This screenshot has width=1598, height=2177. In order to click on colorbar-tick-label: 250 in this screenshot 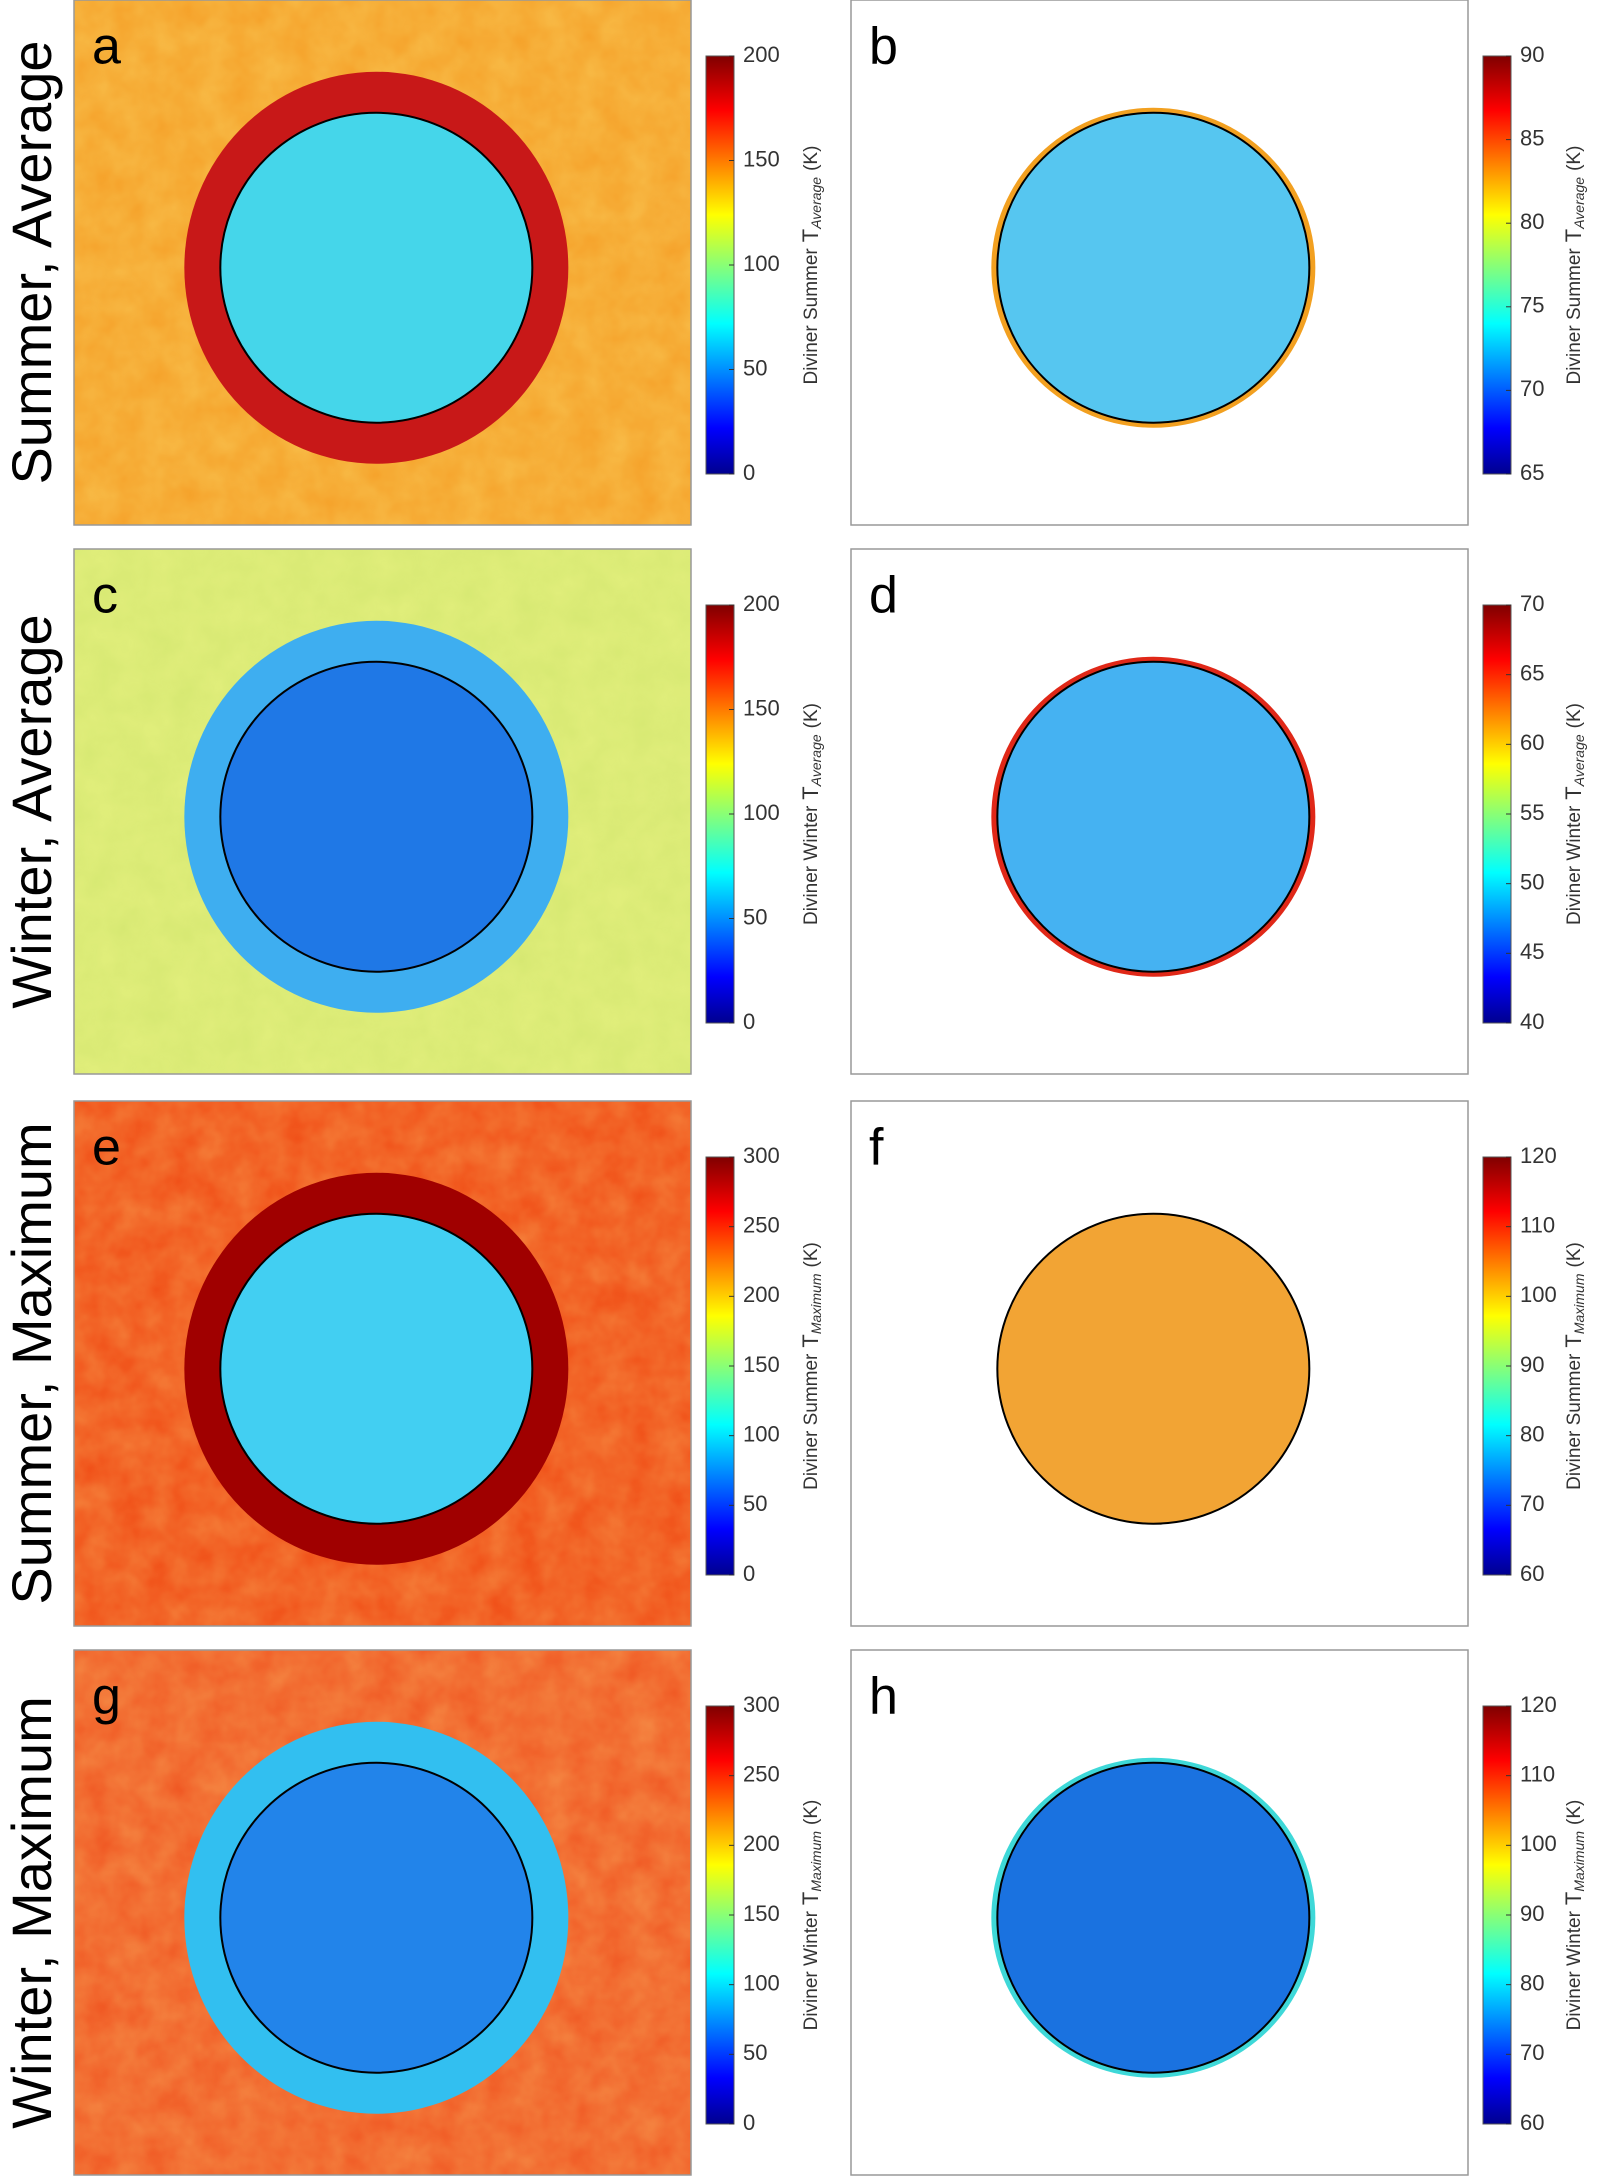, I will do `click(761, 1224)`.